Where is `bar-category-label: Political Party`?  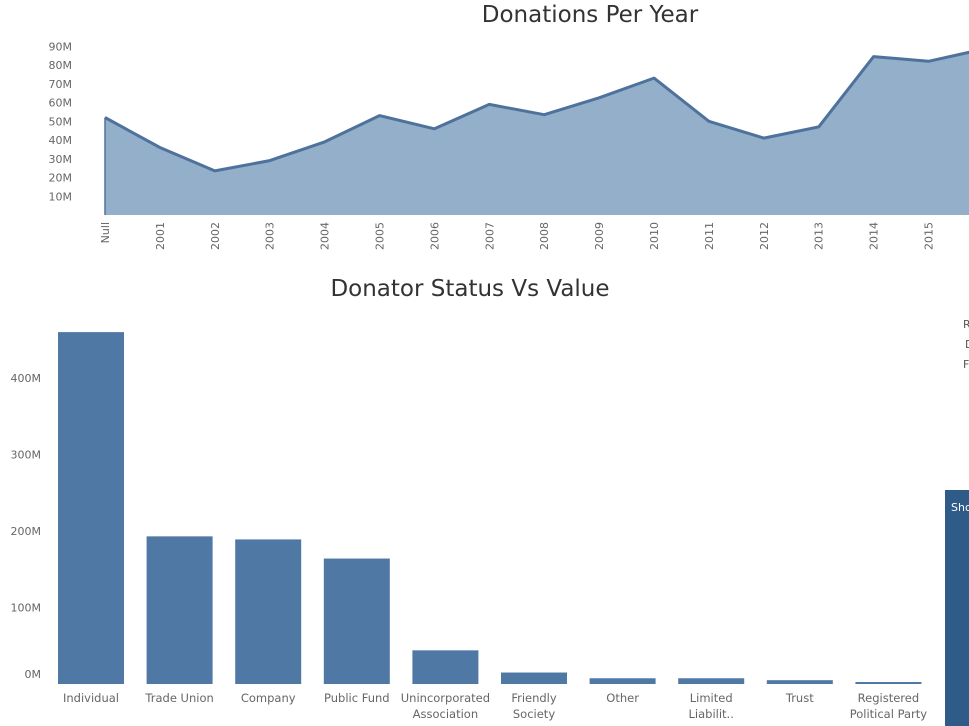 bar-category-label: Political Party is located at coordinates (889, 714).